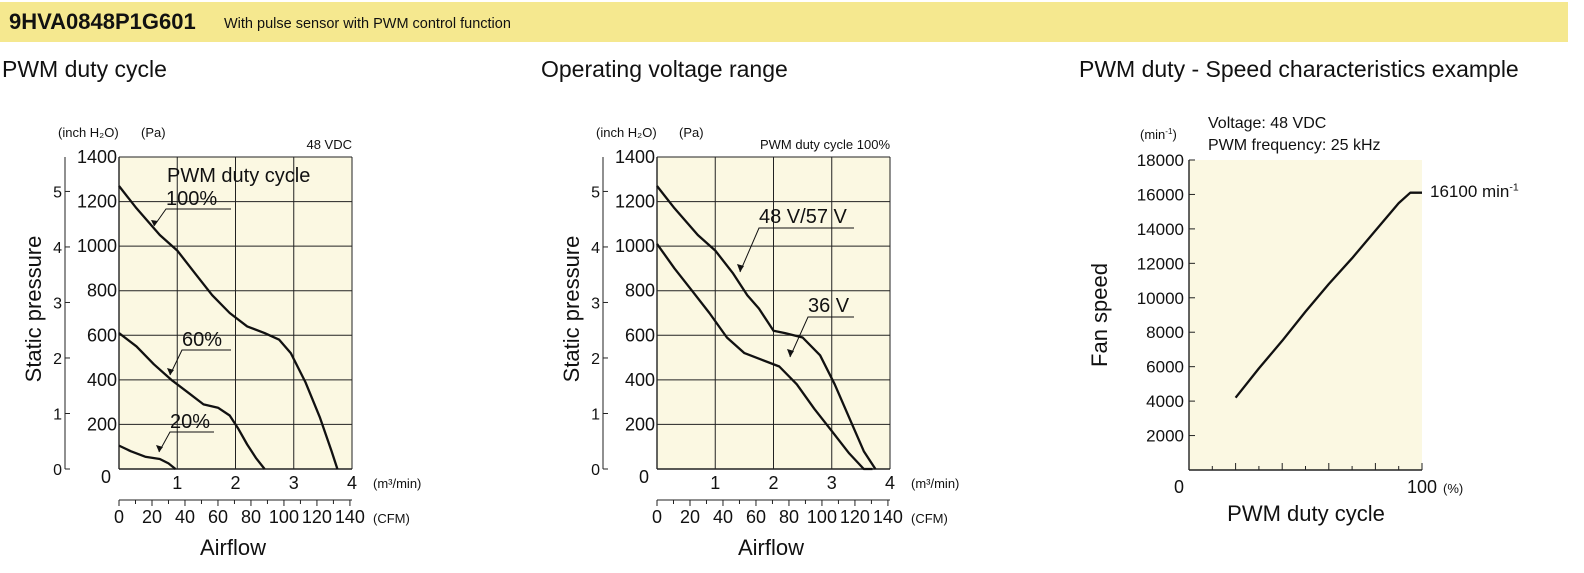  Describe the element at coordinates (715, 483) in the screenshot. I see `chart2-x-tick-label: 1` at that location.